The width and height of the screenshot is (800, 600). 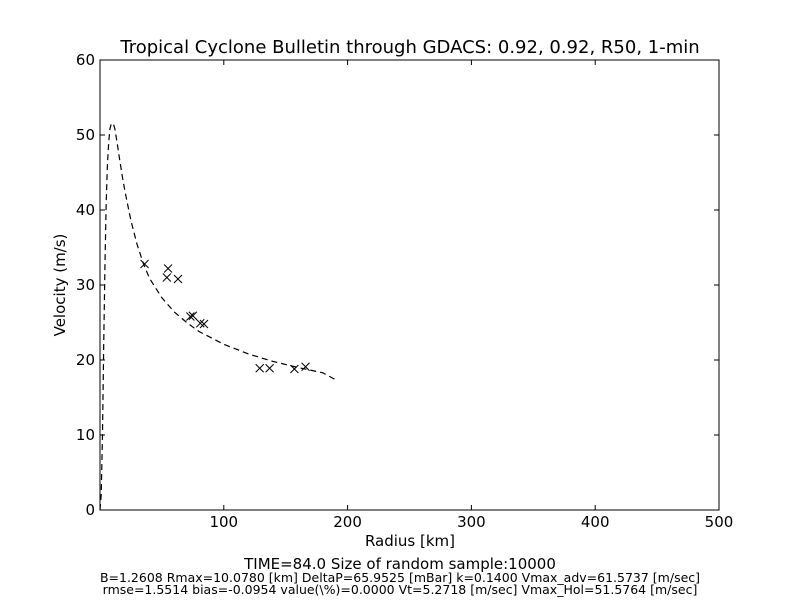 I want to click on x-tick-label: 400, so click(x=595, y=522).